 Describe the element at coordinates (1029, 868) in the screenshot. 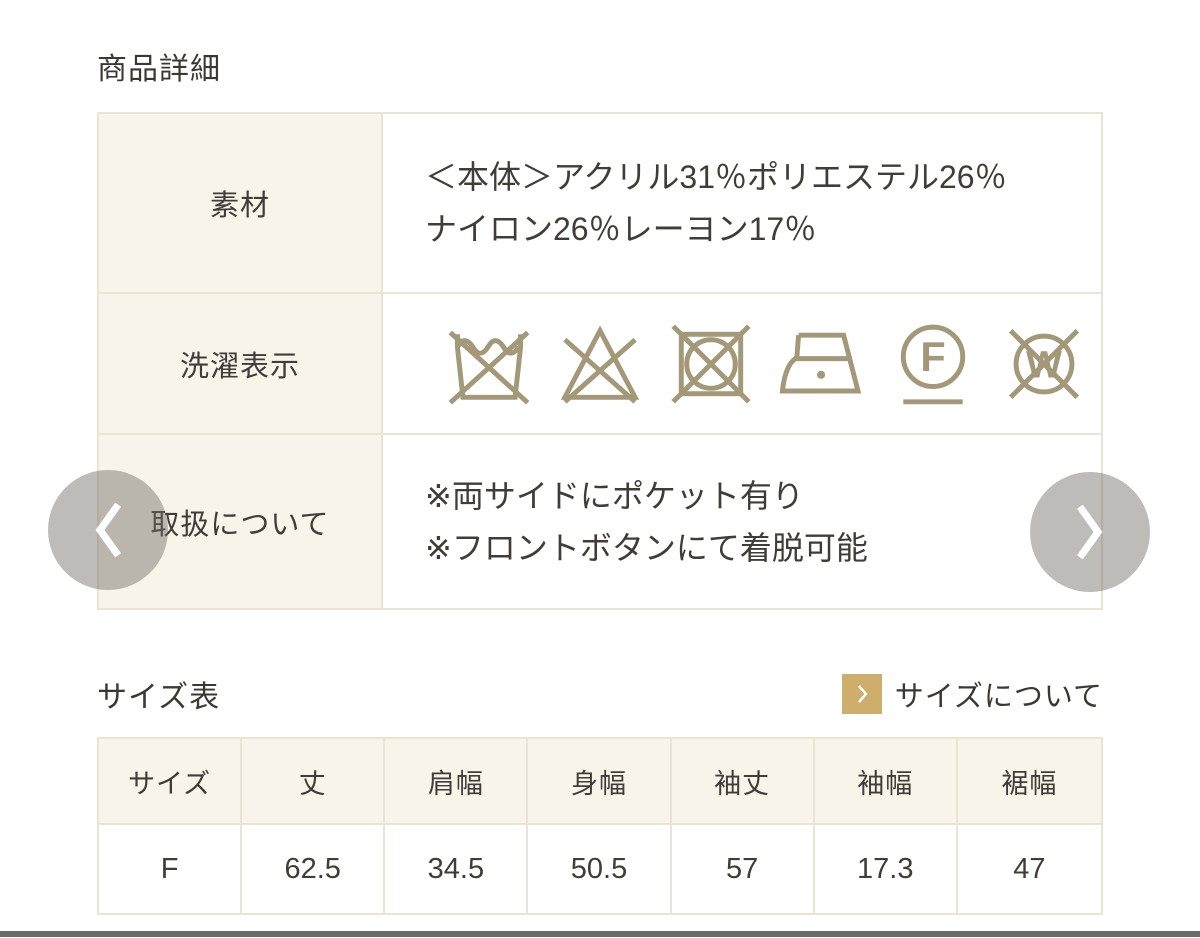

I see `size-cell-hem: 47` at that location.